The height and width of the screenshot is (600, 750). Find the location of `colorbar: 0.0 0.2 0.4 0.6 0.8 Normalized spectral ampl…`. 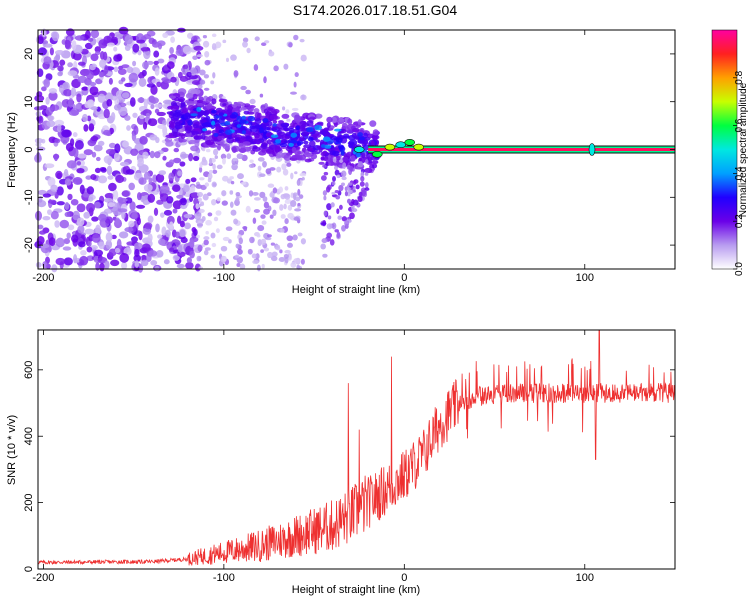

colorbar: 0.0 0.2 0.4 0.6 0.8 Normalized spectral ampl… is located at coordinates (730, 152).